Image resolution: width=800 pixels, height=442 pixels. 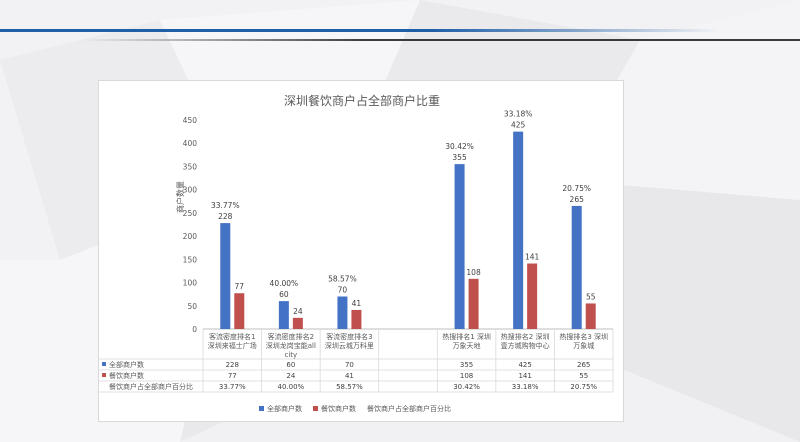 I want to click on y-tick-label: 300, so click(x=190, y=190).